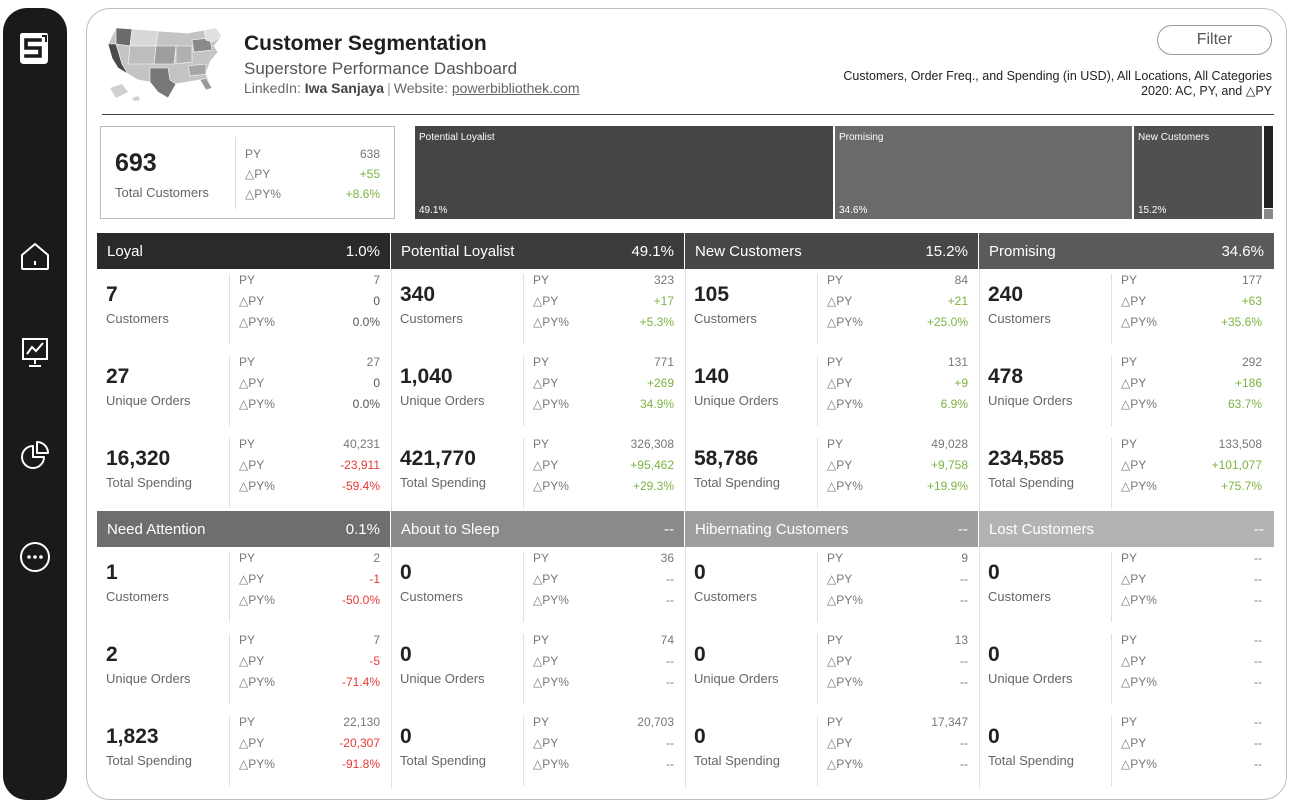  I want to click on dpy-value: -1, so click(374, 579).